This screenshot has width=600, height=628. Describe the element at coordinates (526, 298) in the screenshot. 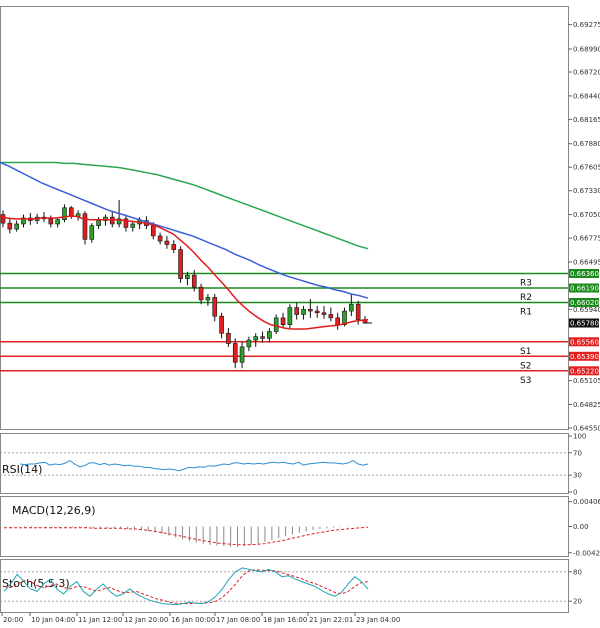

I see `level-name-r2: R2` at that location.